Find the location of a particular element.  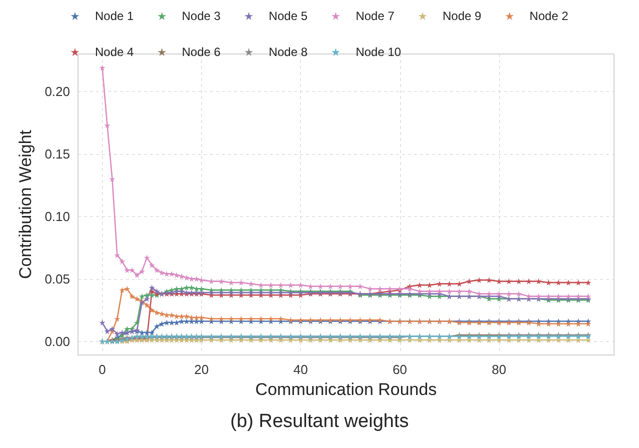

legend-label: Node 5 is located at coordinates (288, 16).